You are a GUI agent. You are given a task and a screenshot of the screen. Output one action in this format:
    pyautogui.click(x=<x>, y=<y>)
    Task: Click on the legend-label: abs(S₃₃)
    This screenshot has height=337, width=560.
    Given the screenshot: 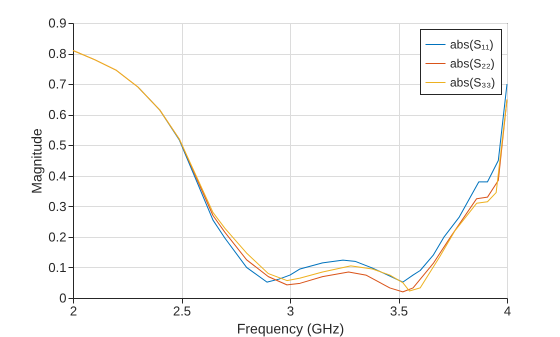 What is the action you would take?
    pyautogui.click(x=473, y=83)
    